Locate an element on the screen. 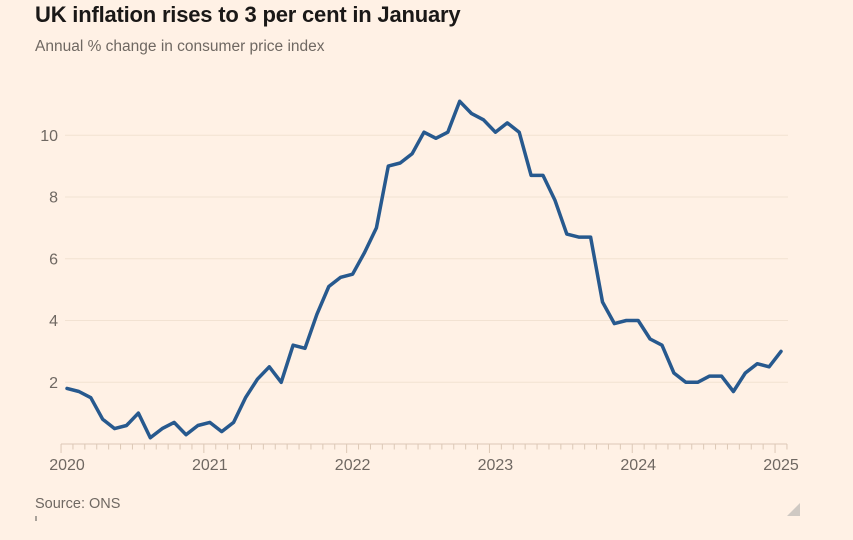 The width and height of the screenshot is (853, 540). chart-subtitle: Annual % change in consumer price index is located at coordinates (180, 46).